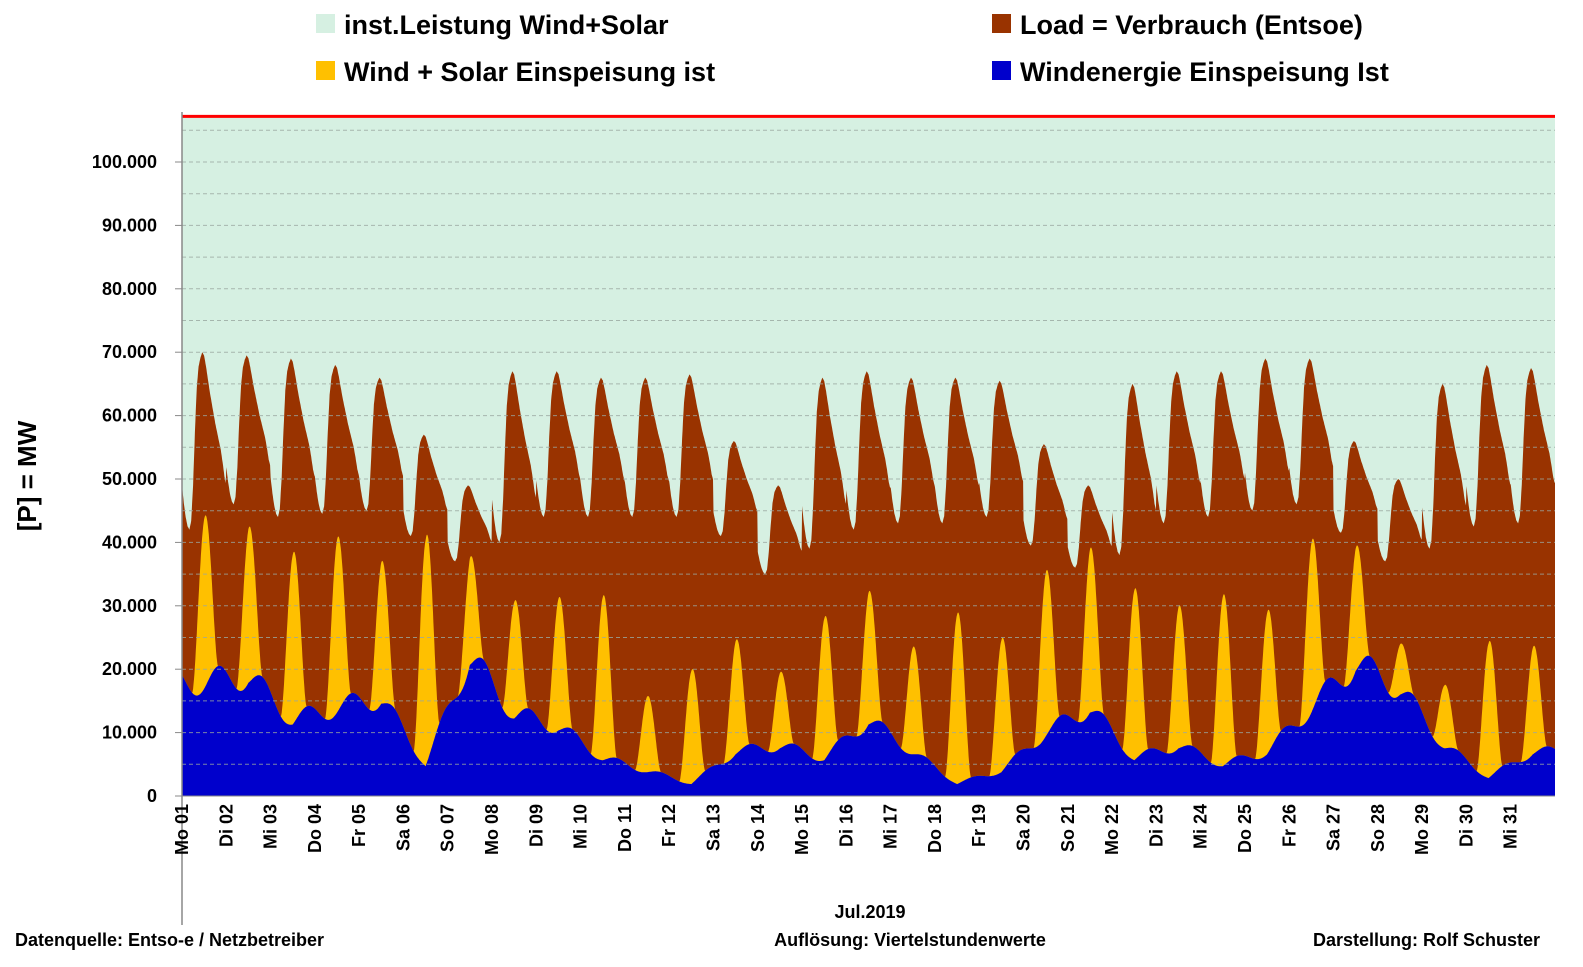 This screenshot has width=1583, height=967. What do you see at coordinates (129, 606) in the screenshot?
I see `y-tick-label: 30.000` at bounding box center [129, 606].